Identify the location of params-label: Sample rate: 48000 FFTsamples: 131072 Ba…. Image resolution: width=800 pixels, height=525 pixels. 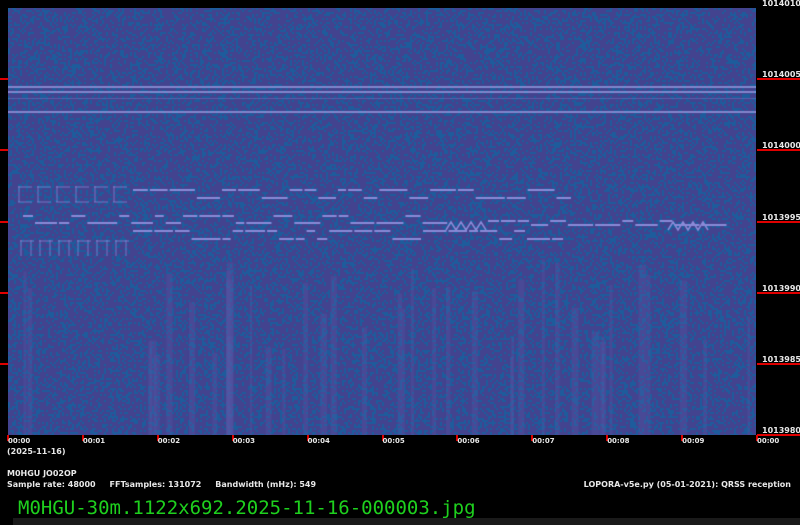
(162, 484).